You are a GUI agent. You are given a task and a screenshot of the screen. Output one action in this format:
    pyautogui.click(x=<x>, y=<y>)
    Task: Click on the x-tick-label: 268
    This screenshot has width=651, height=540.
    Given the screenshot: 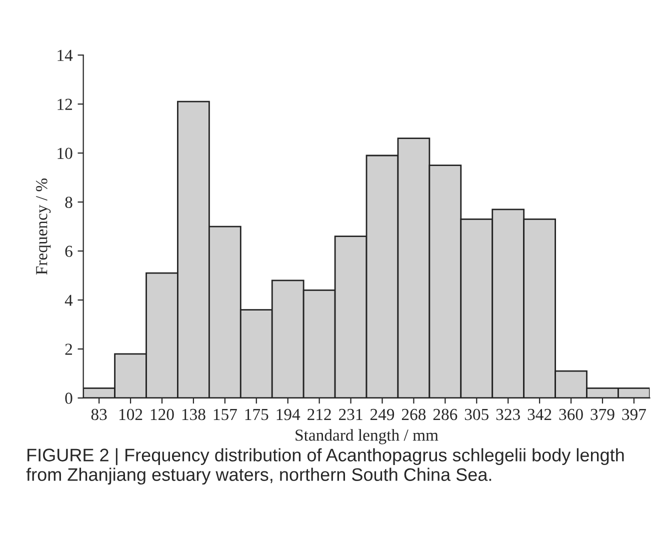 What is the action you would take?
    pyautogui.click(x=414, y=414)
    